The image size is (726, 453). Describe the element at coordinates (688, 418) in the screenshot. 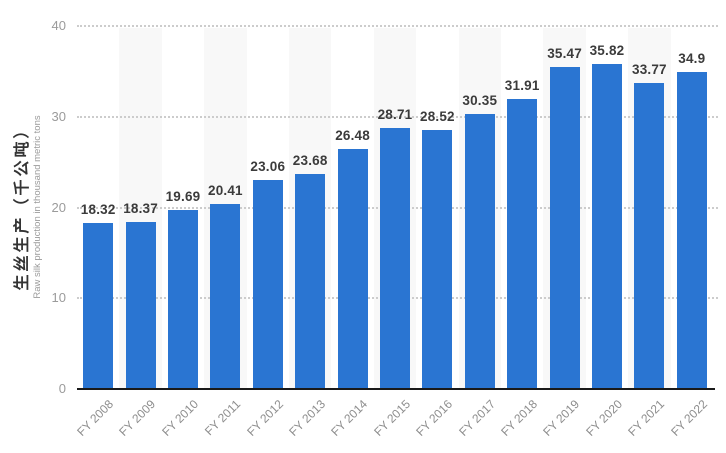

I see `x-tick-label: FY 2022` at that location.